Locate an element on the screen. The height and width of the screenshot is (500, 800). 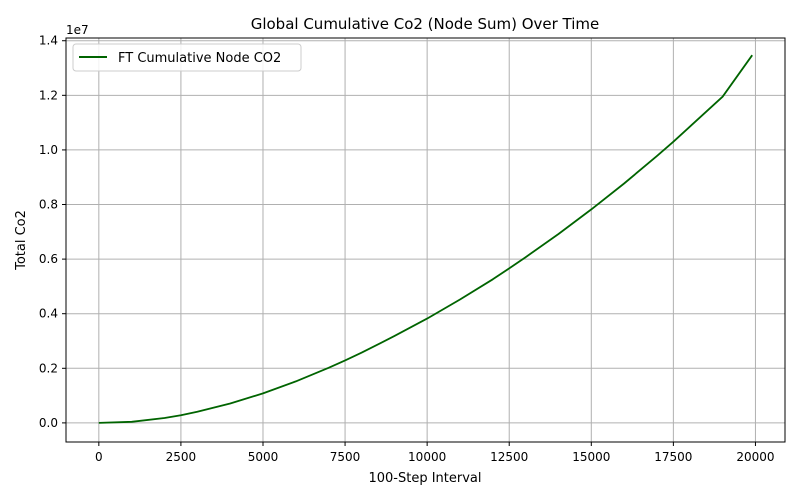
legend: FT Cumulative Node CO2 is located at coordinates (187, 57).